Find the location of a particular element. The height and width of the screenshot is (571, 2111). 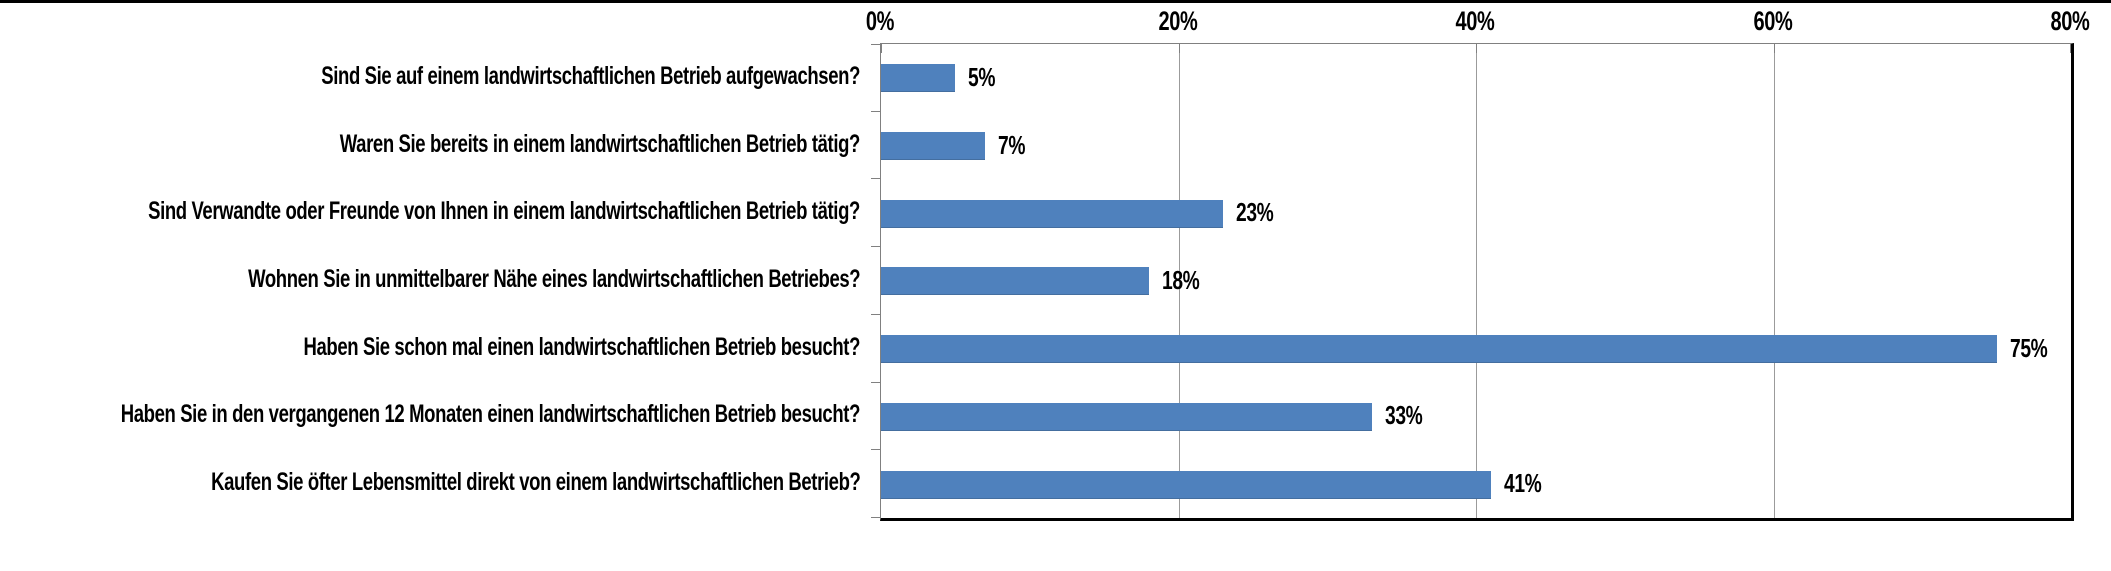

bar-value-label: 18% is located at coordinates (1181, 279).